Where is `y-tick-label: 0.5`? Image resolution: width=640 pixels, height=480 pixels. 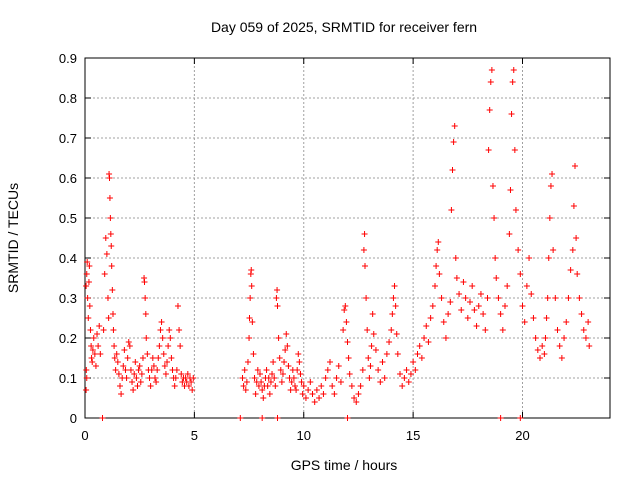
y-tick-label: 0.5 is located at coordinates (68, 218).